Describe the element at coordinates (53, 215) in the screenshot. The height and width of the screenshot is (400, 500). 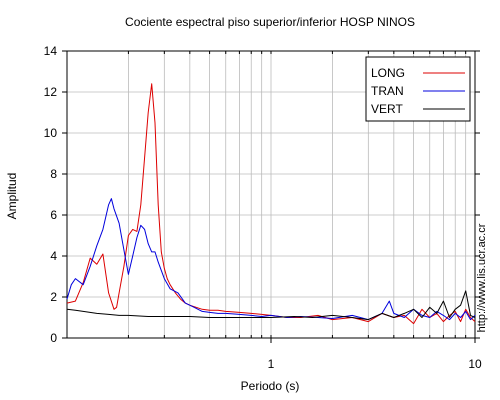
I see `y-tick-label: 6` at that location.